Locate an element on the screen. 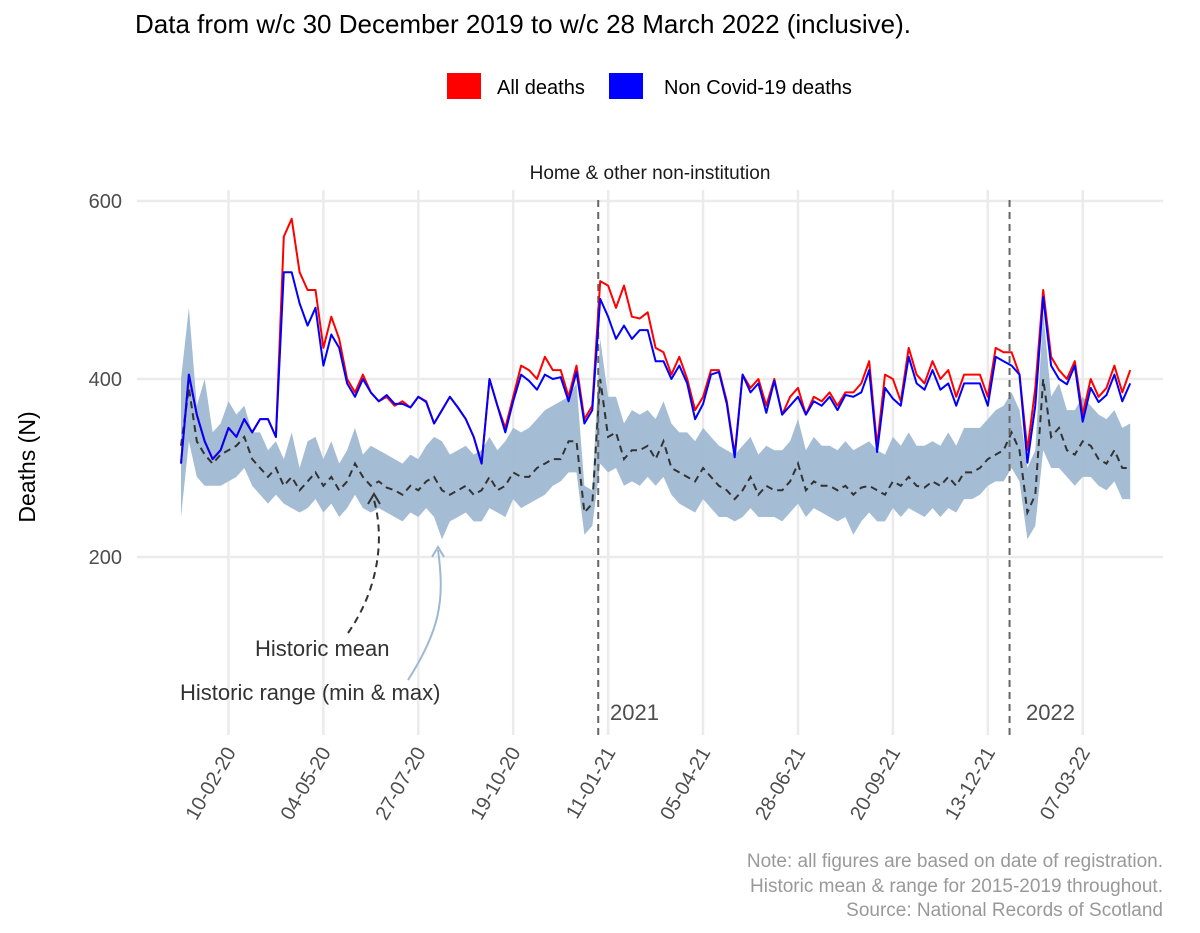  x-tick-label: 13-12-21 is located at coordinates (970, 784).